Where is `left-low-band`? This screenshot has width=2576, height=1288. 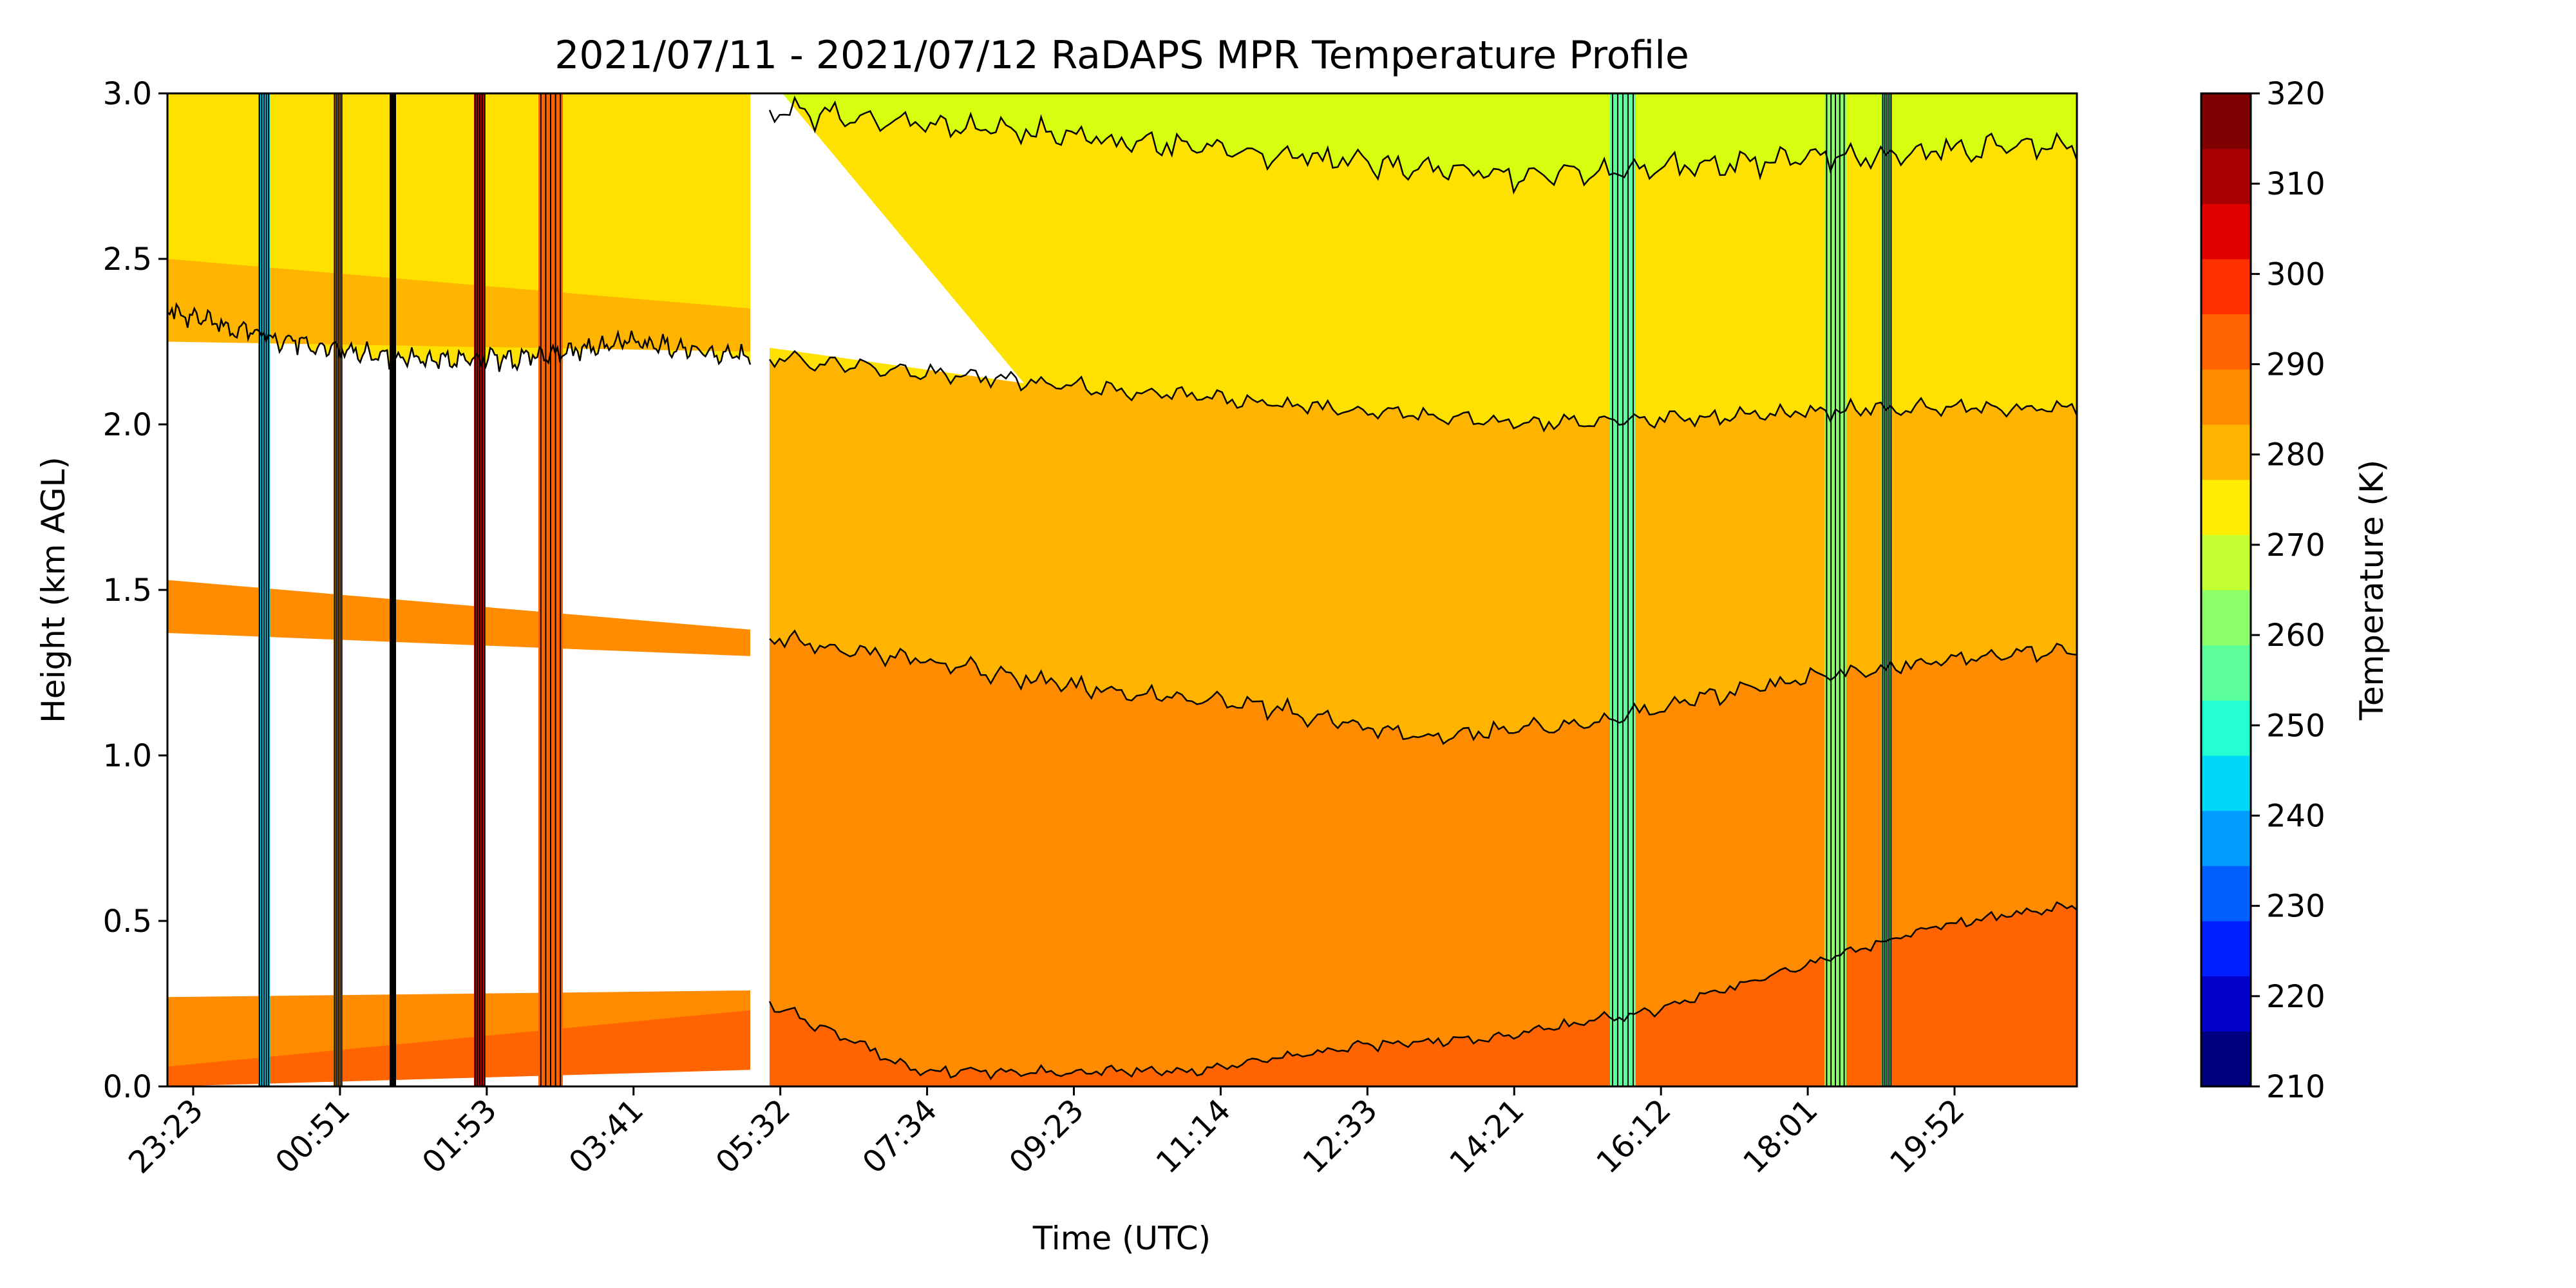
left-low-band is located at coordinates (459, 1030).